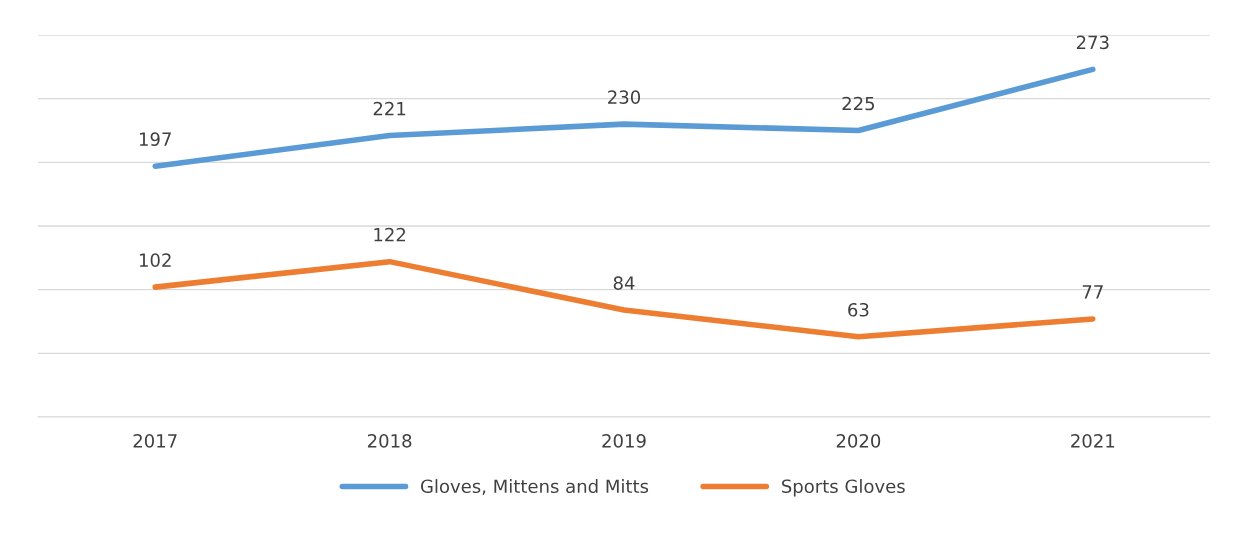 Image resolution: width=1238 pixels, height=538 pixels. Describe the element at coordinates (155, 139) in the screenshot. I see `data-label: 197` at that location.